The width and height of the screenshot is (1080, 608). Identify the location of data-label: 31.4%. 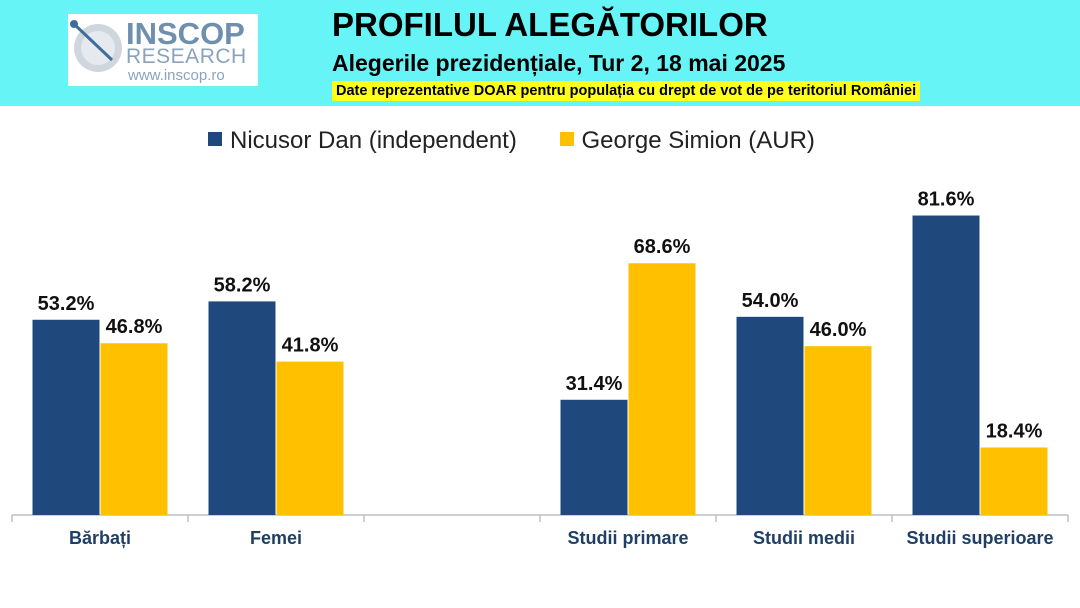
(594, 384).